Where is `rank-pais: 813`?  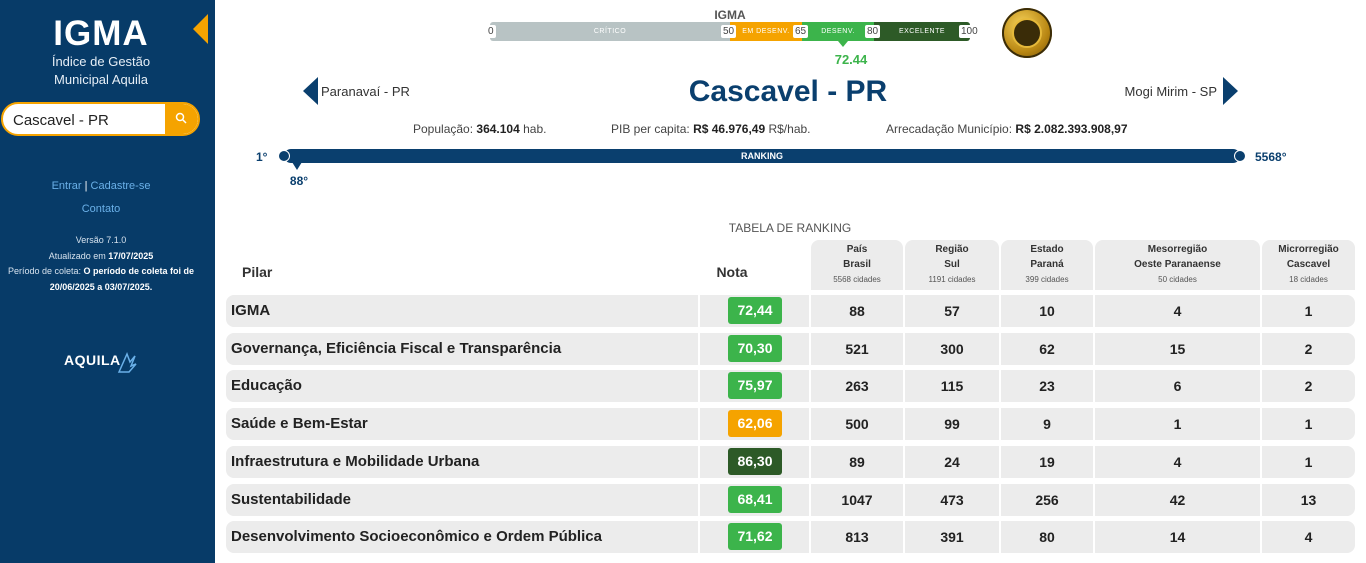 rank-pais: 813 is located at coordinates (857, 537).